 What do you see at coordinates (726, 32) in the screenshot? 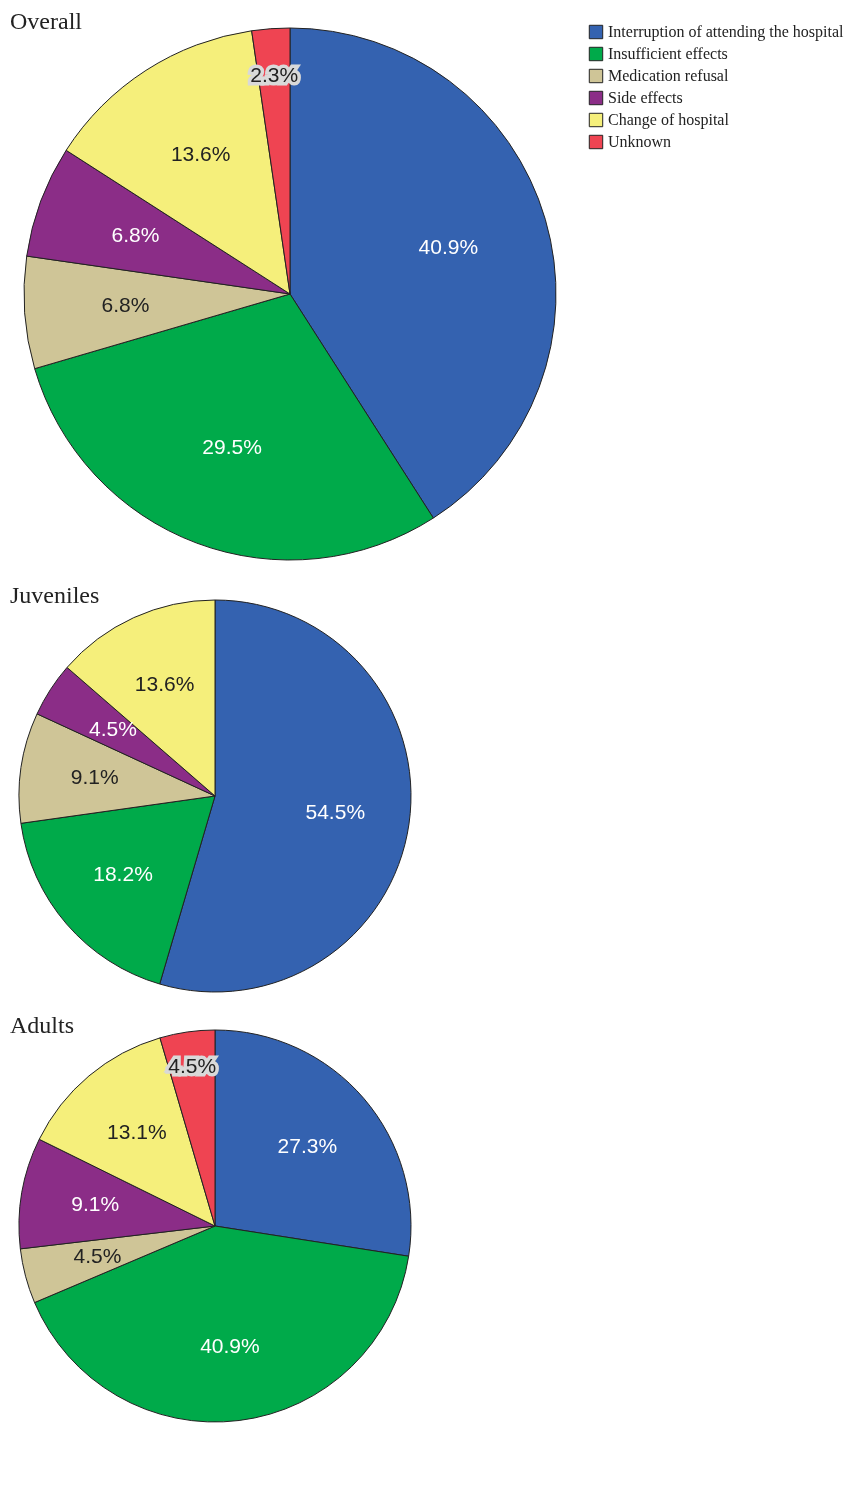
I see `legend-label: Interruption of attending the hospital` at bounding box center [726, 32].